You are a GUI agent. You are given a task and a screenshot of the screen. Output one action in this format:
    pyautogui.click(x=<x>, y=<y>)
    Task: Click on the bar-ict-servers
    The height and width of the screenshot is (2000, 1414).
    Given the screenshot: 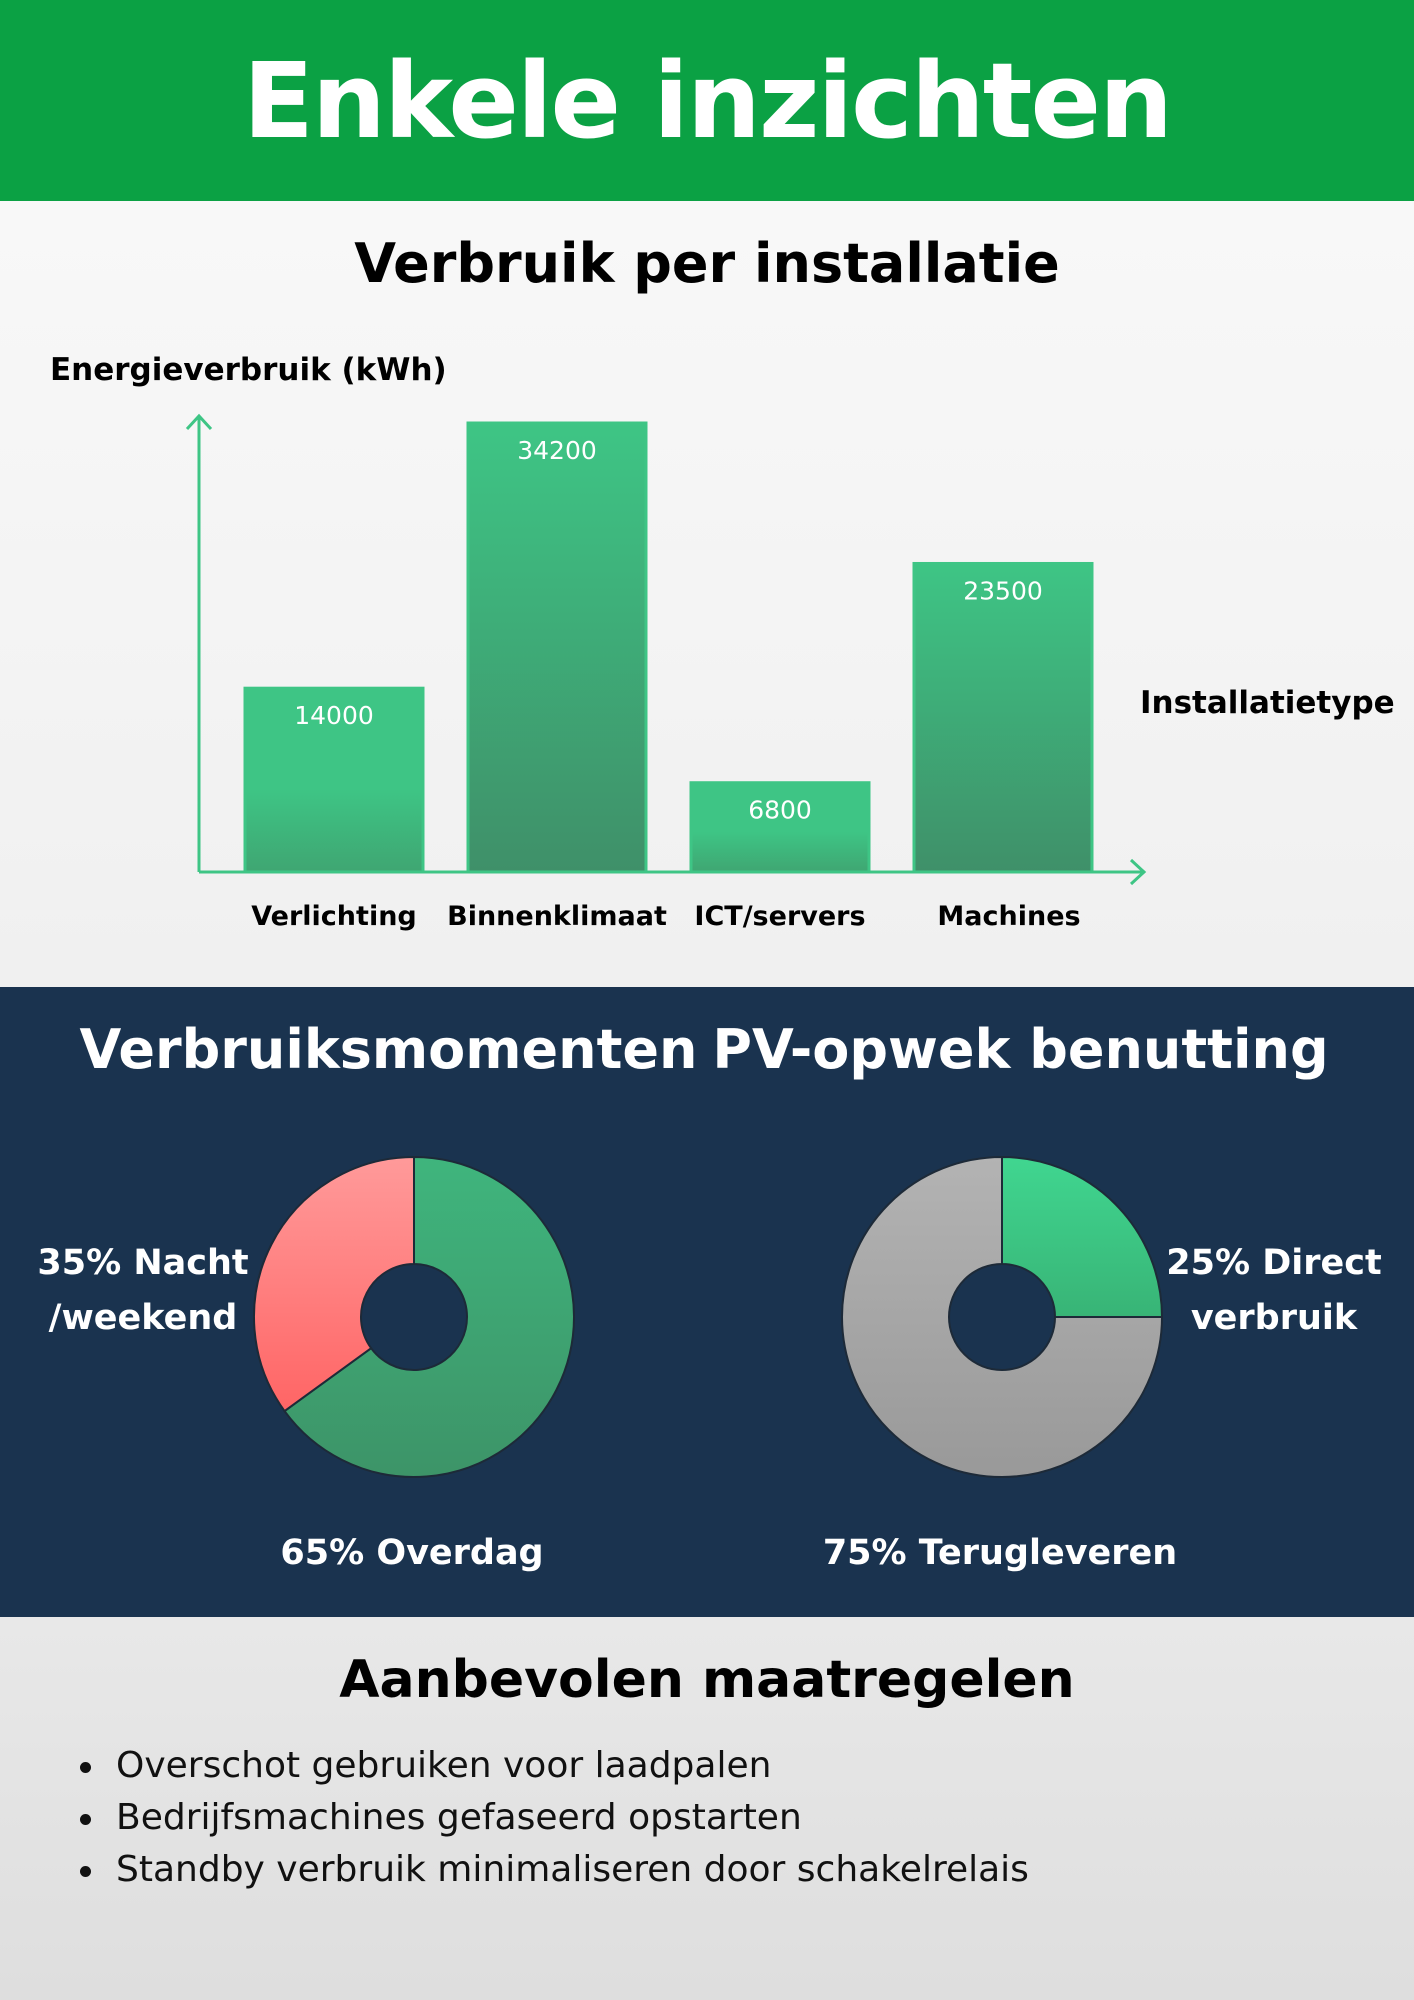 What is the action you would take?
    pyautogui.click(x=780, y=827)
    